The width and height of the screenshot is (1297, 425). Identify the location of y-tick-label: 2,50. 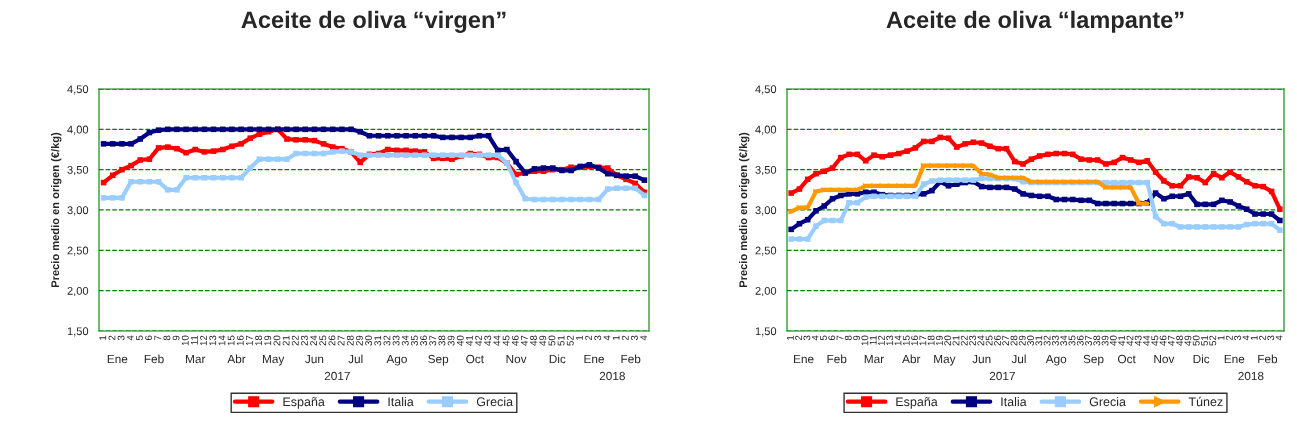
(766, 251).